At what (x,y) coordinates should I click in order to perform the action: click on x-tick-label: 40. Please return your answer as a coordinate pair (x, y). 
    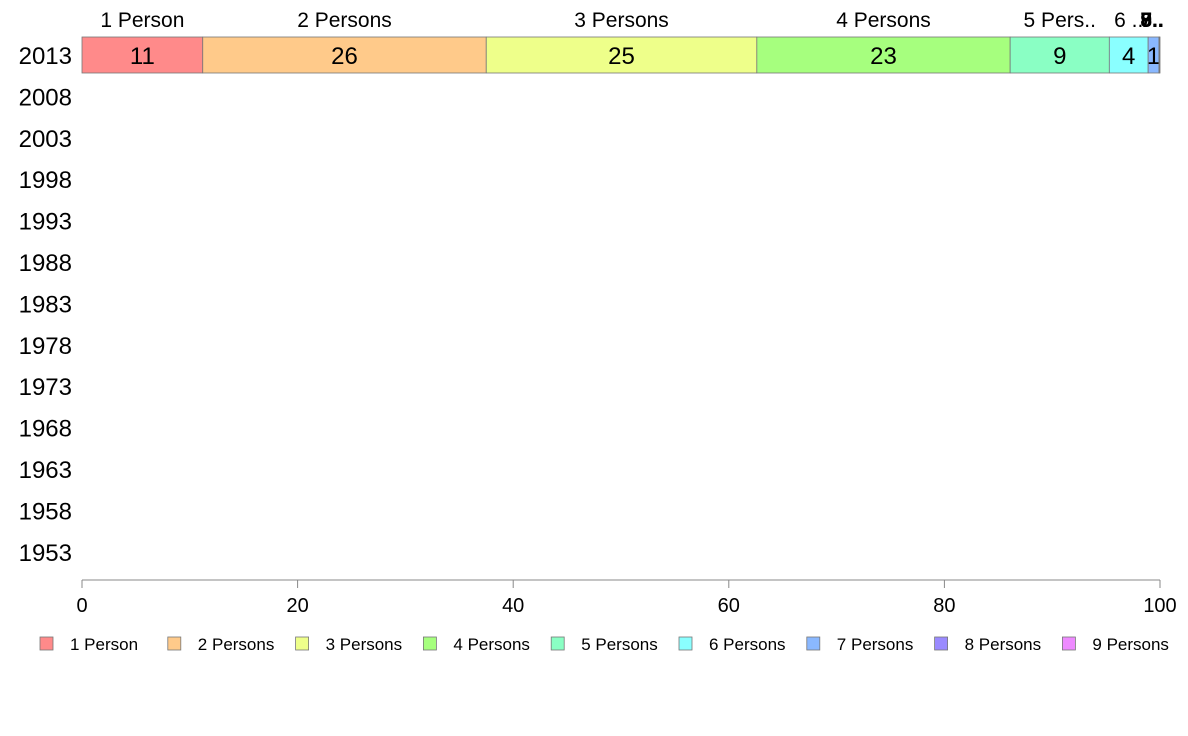
    Looking at the image, I should click on (513, 606).